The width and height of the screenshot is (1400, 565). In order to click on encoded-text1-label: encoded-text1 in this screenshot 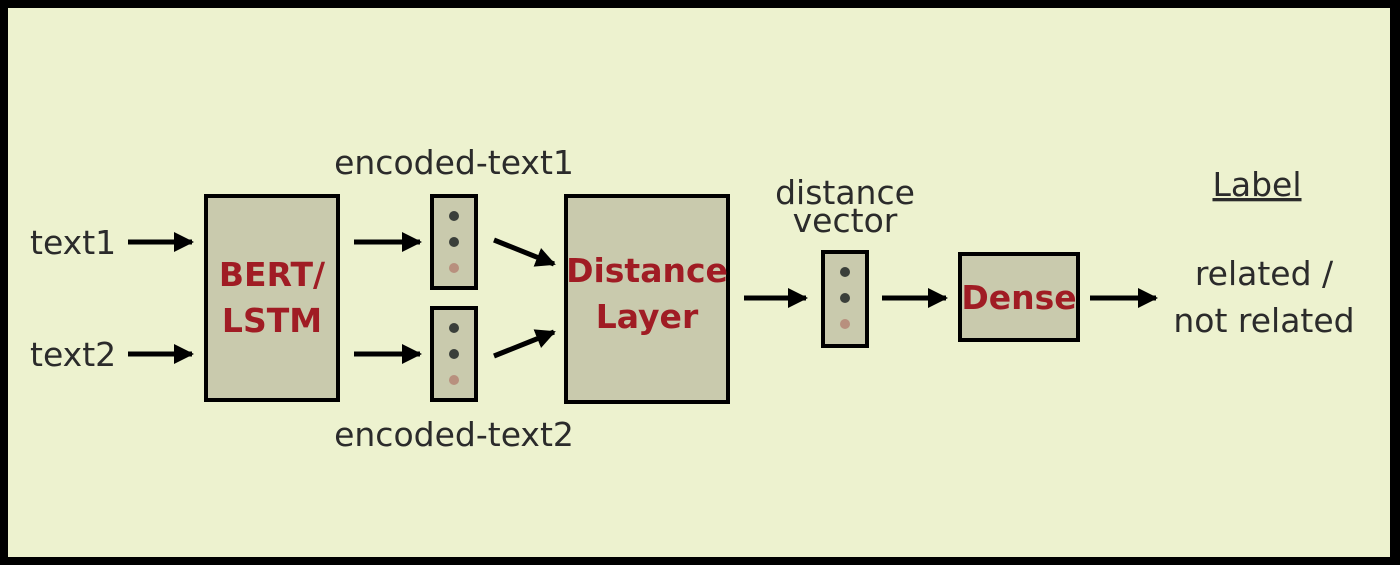, I will do `click(454, 162)`.